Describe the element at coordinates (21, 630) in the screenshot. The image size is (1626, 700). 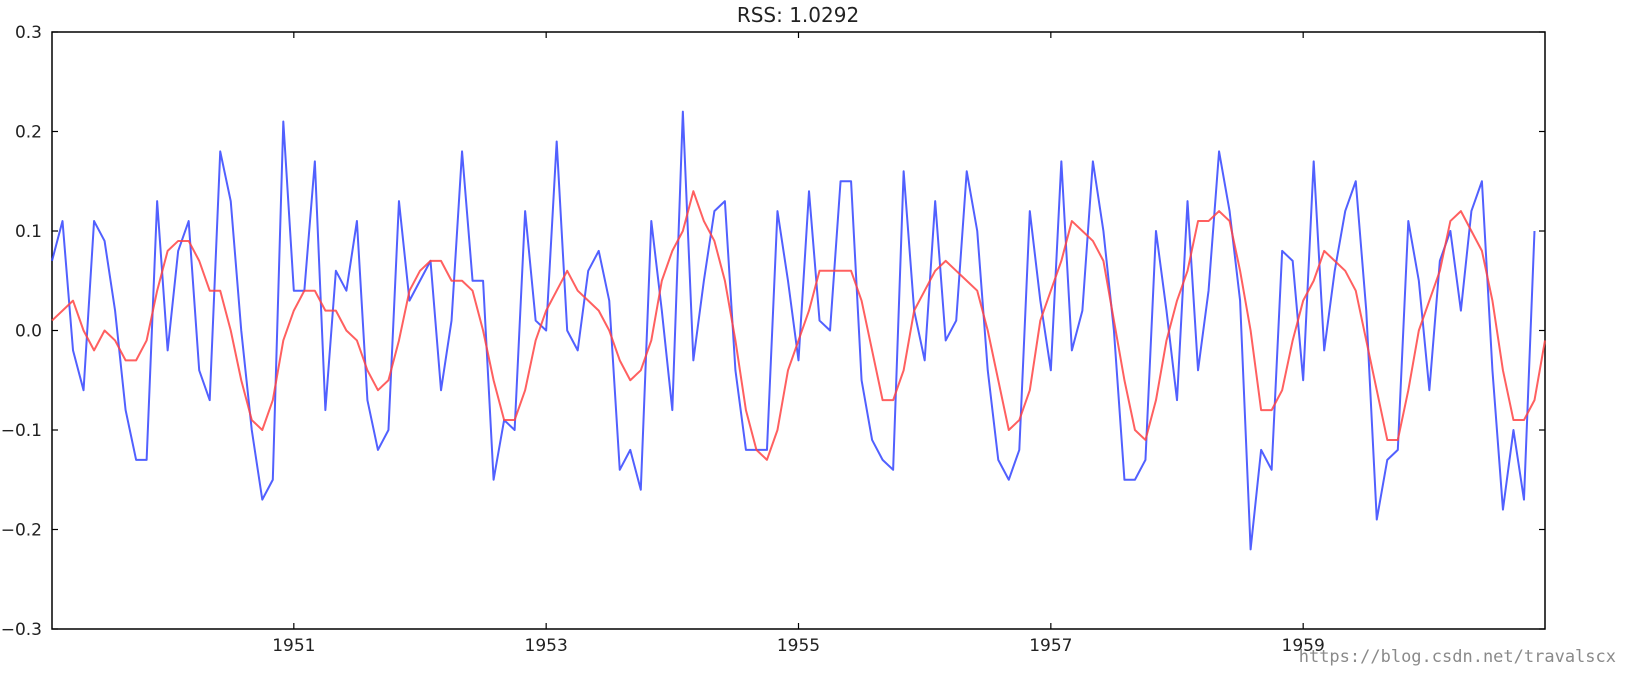
I see `y-tick-label: −0.3` at that location.